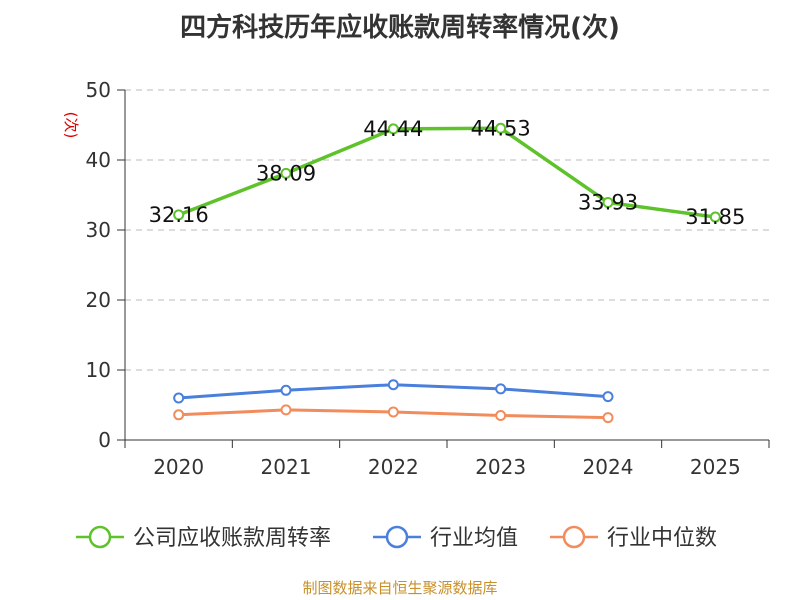 This screenshot has width=800, height=600. I want to click on data-label: 38.09, so click(286, 173).